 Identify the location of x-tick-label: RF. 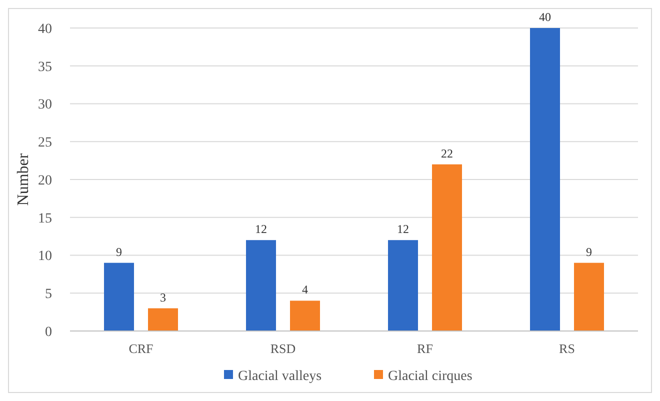
(425, 348).